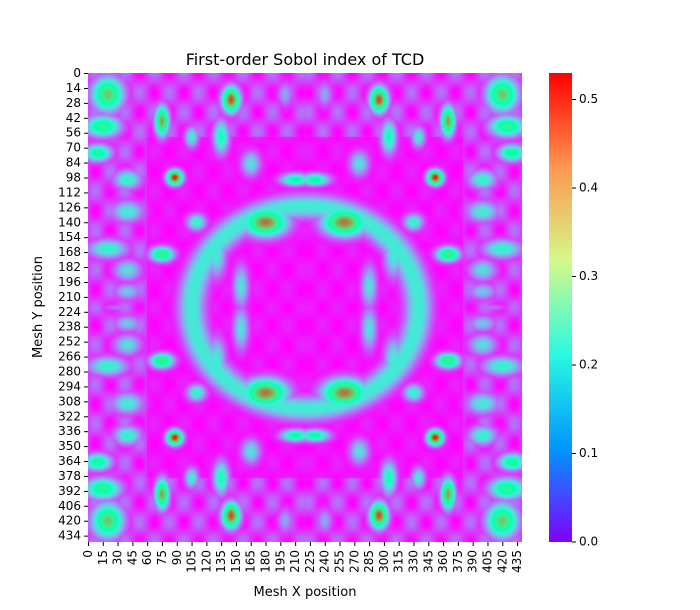  What do you see at coordinates (458, 561) in the screenshot?
I see `x-tick-label: 375` at bounding box center [458, 561].